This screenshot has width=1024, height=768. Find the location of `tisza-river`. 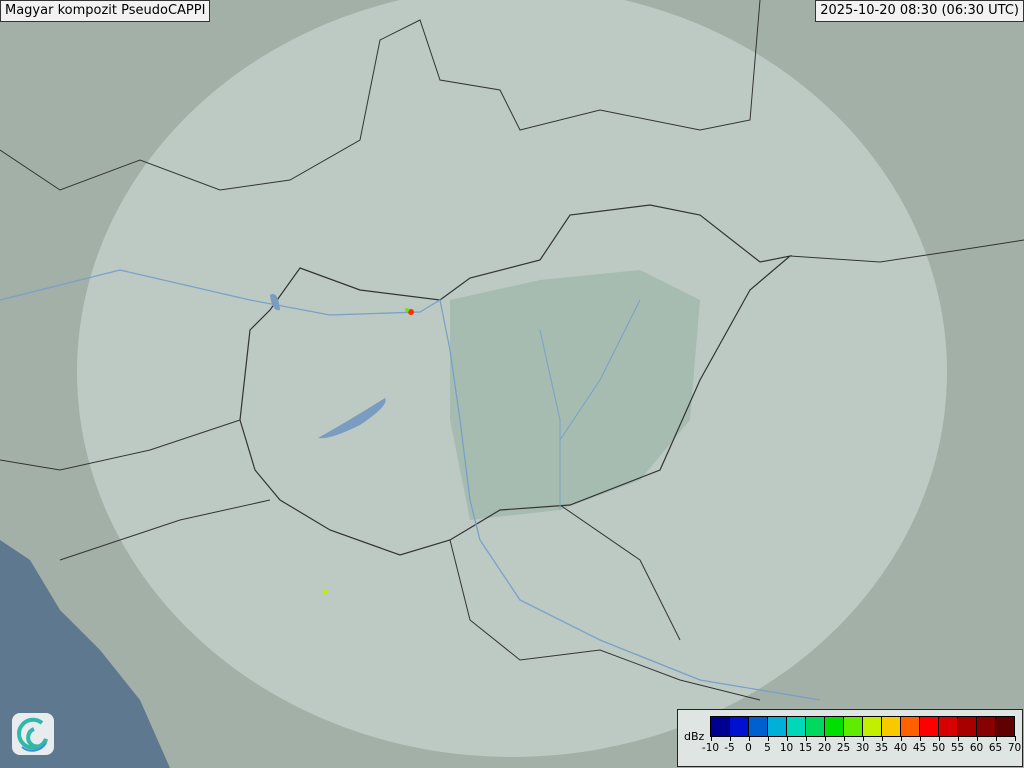

tisza-river is located at coordinates (590, 404).